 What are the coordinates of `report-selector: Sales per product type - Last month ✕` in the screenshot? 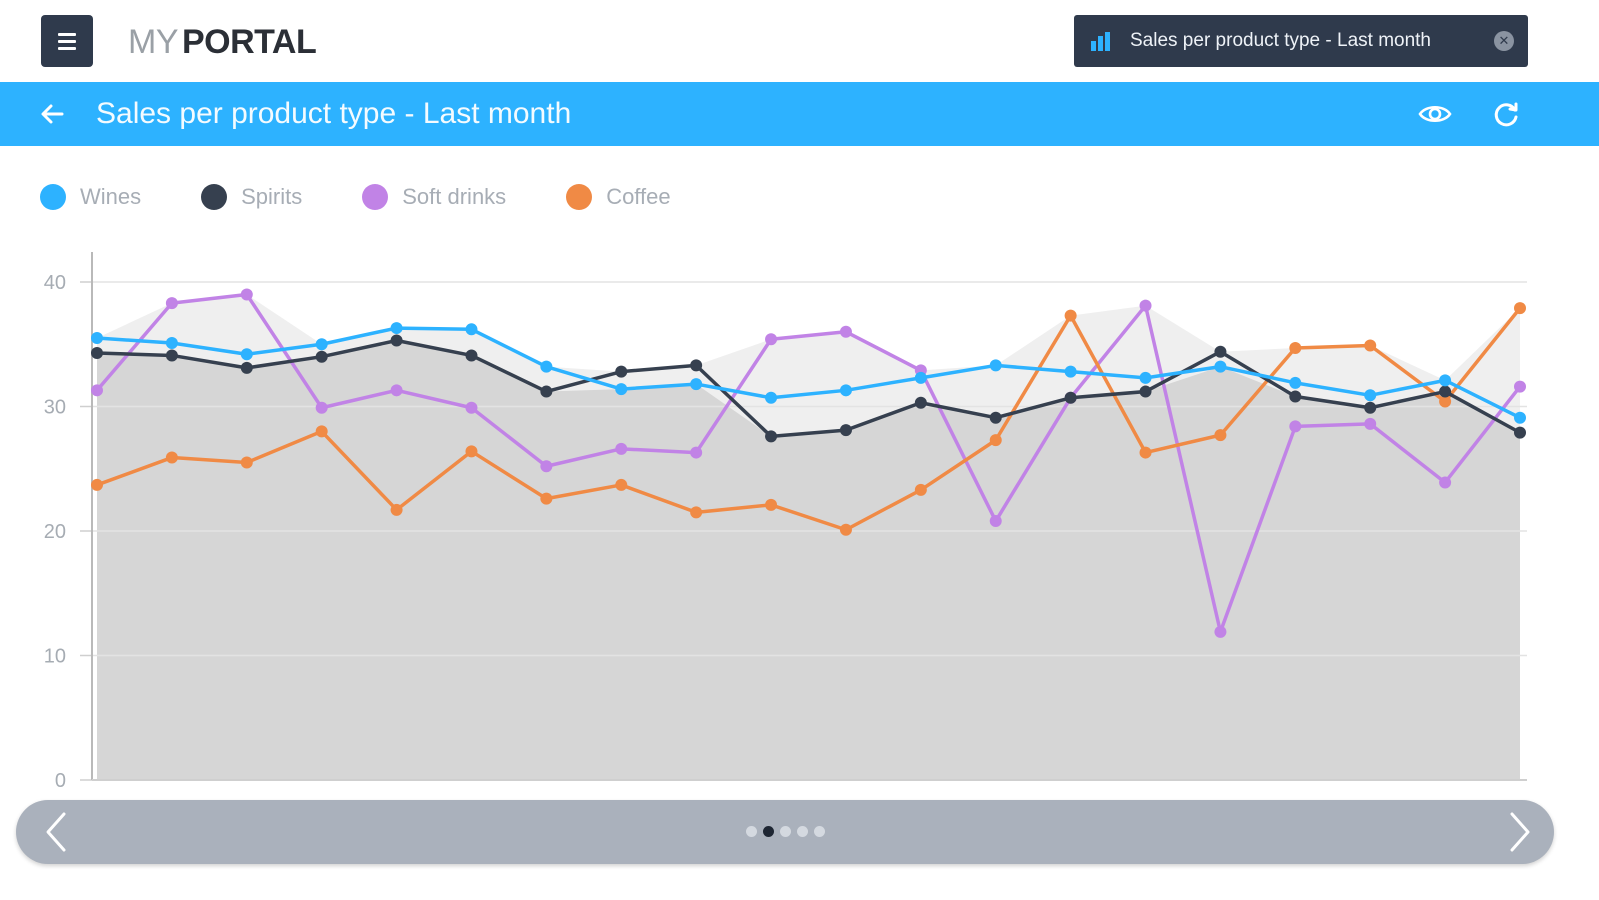 It's located at (1301, 41).